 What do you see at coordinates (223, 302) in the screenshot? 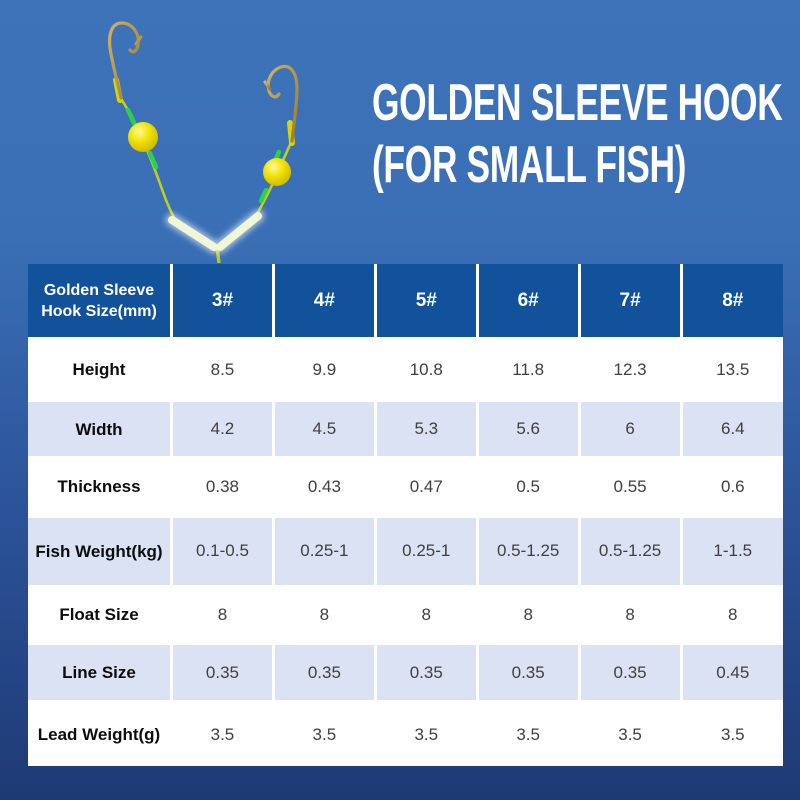
I see `size-column-header: 3#` at bounding box center [223, 302].